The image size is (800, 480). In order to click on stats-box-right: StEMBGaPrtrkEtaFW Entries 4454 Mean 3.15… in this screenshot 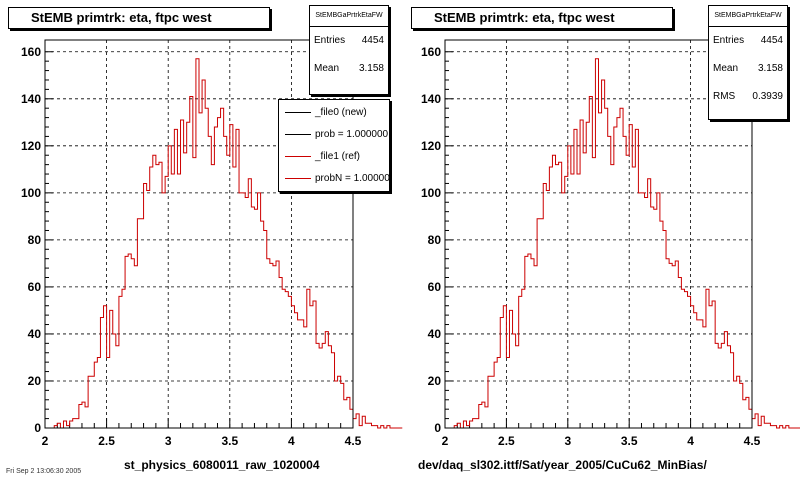, I will do `click(748, 62)`.